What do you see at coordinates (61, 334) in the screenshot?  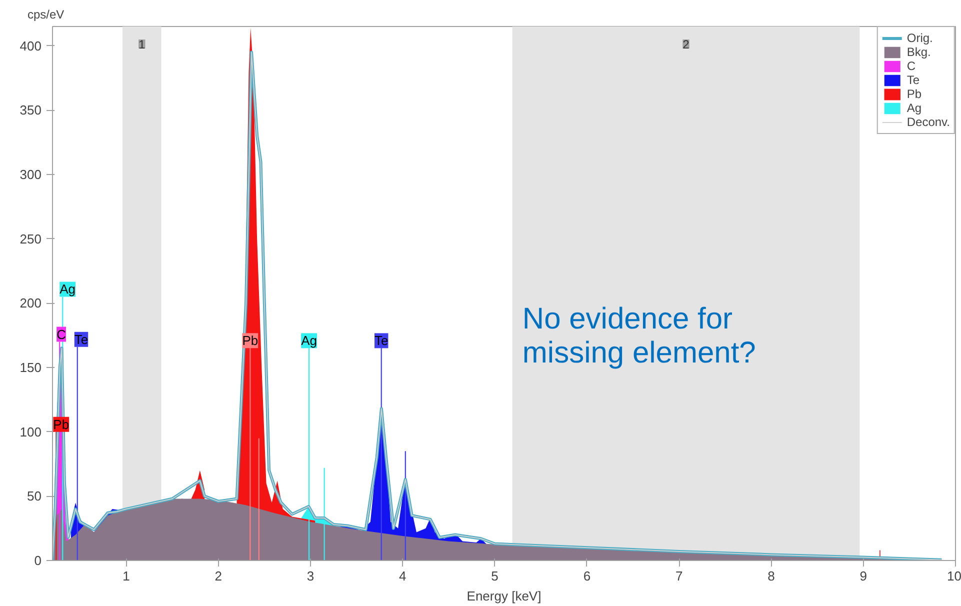 I see `annotation: C` at bounding box center [61, 334].